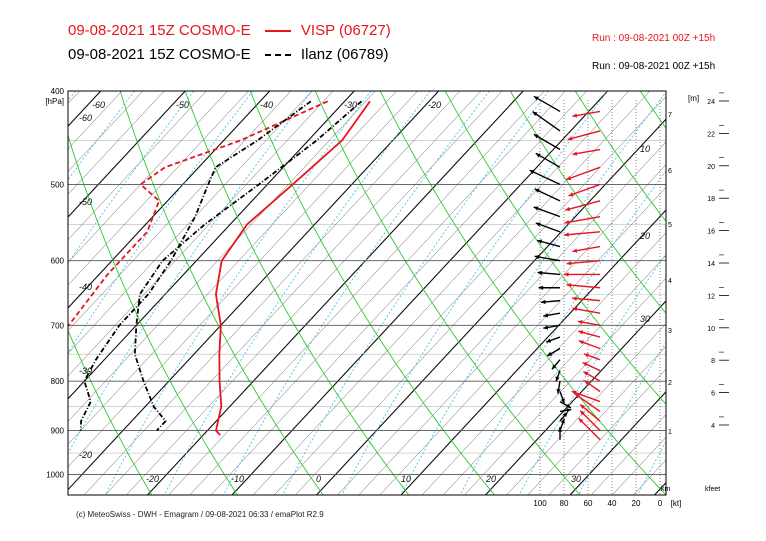  Describe the element at coordinates (237, 479) in the screenshot. I see `temperature-label-bottom: -10` at that location.